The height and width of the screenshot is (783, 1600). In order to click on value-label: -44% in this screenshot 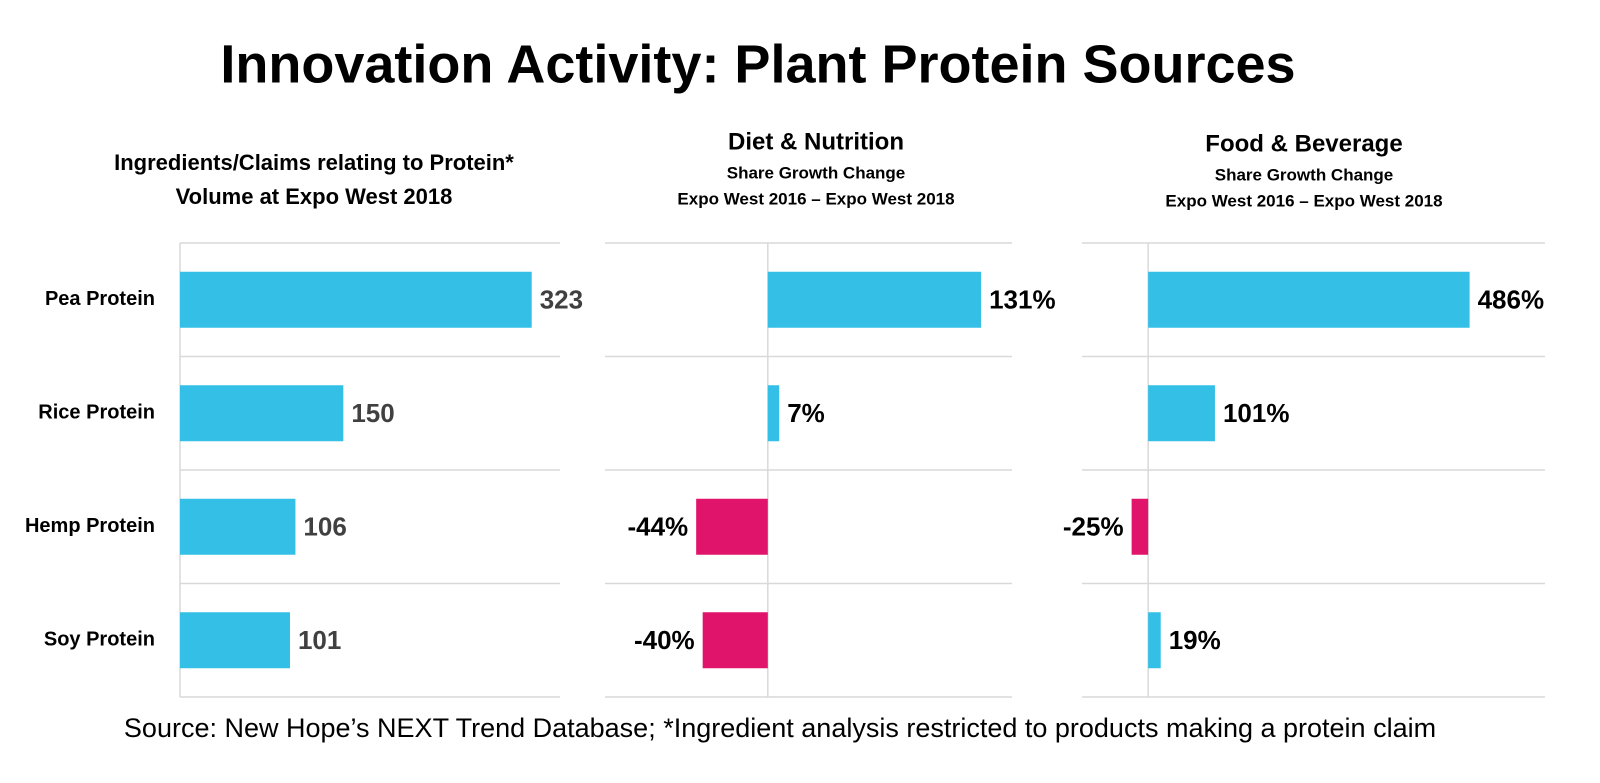, I will do `click(657, 527)`.